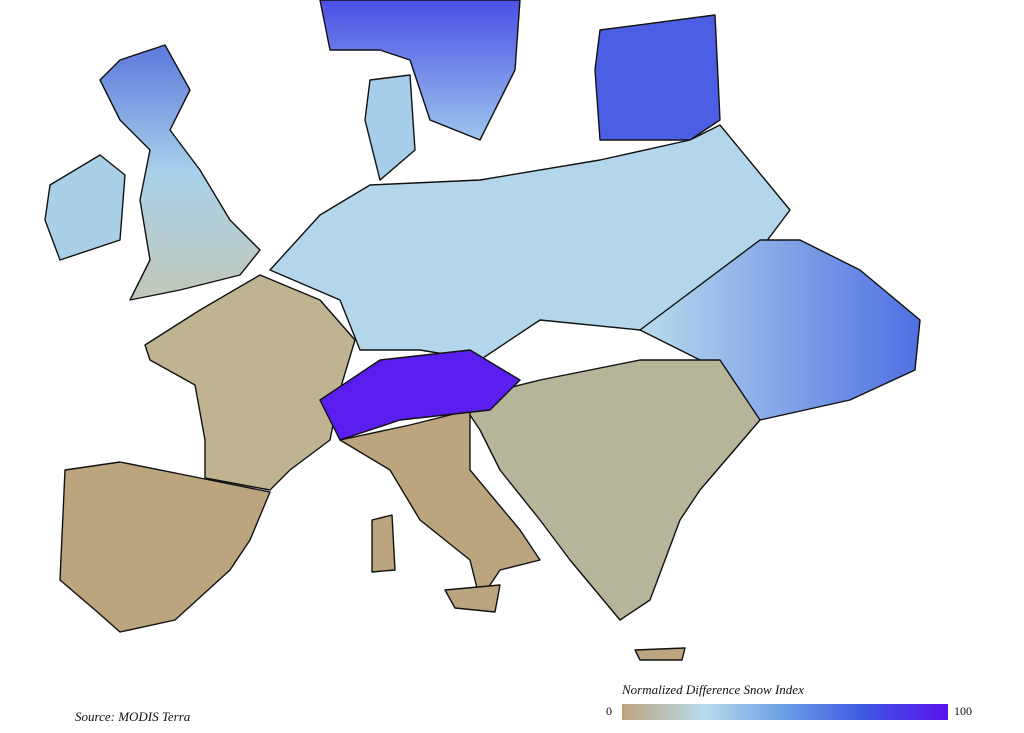 Image resolution: width=1024 pixels, height=733 pixels. I want to click on legend-max-label: 100, so click(963, 711).